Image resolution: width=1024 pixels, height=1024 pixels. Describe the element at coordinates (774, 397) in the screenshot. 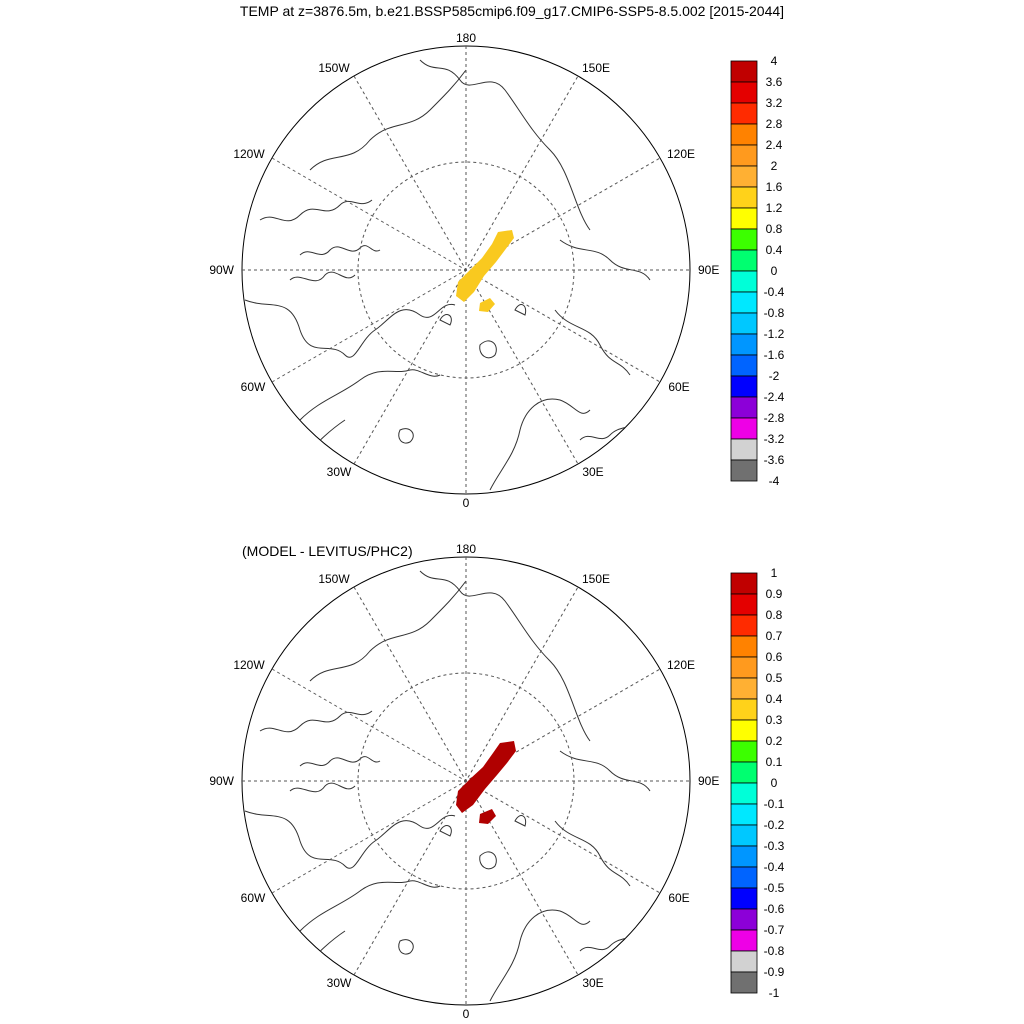

I see `colorbar-label: -2.4` at that location.